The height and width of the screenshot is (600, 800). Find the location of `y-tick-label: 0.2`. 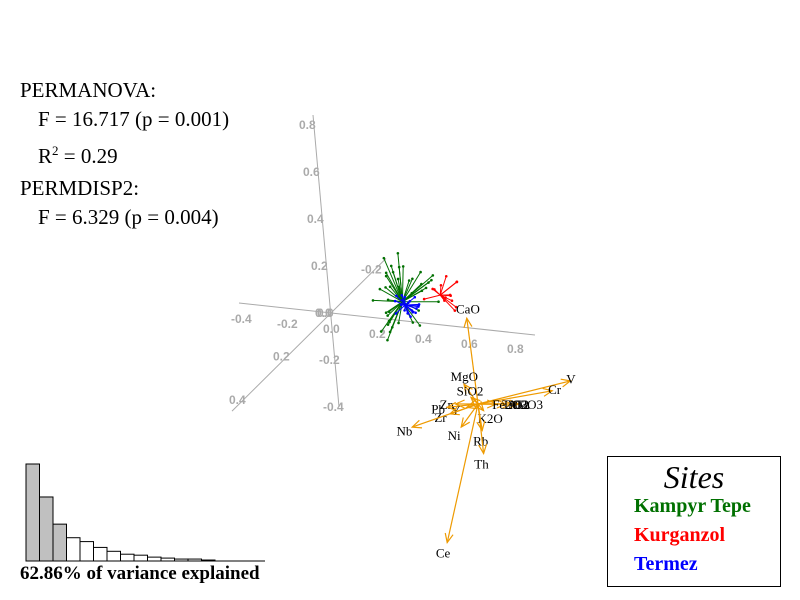

y-tick-label: 0.2 is located at coordinates (319, 266).